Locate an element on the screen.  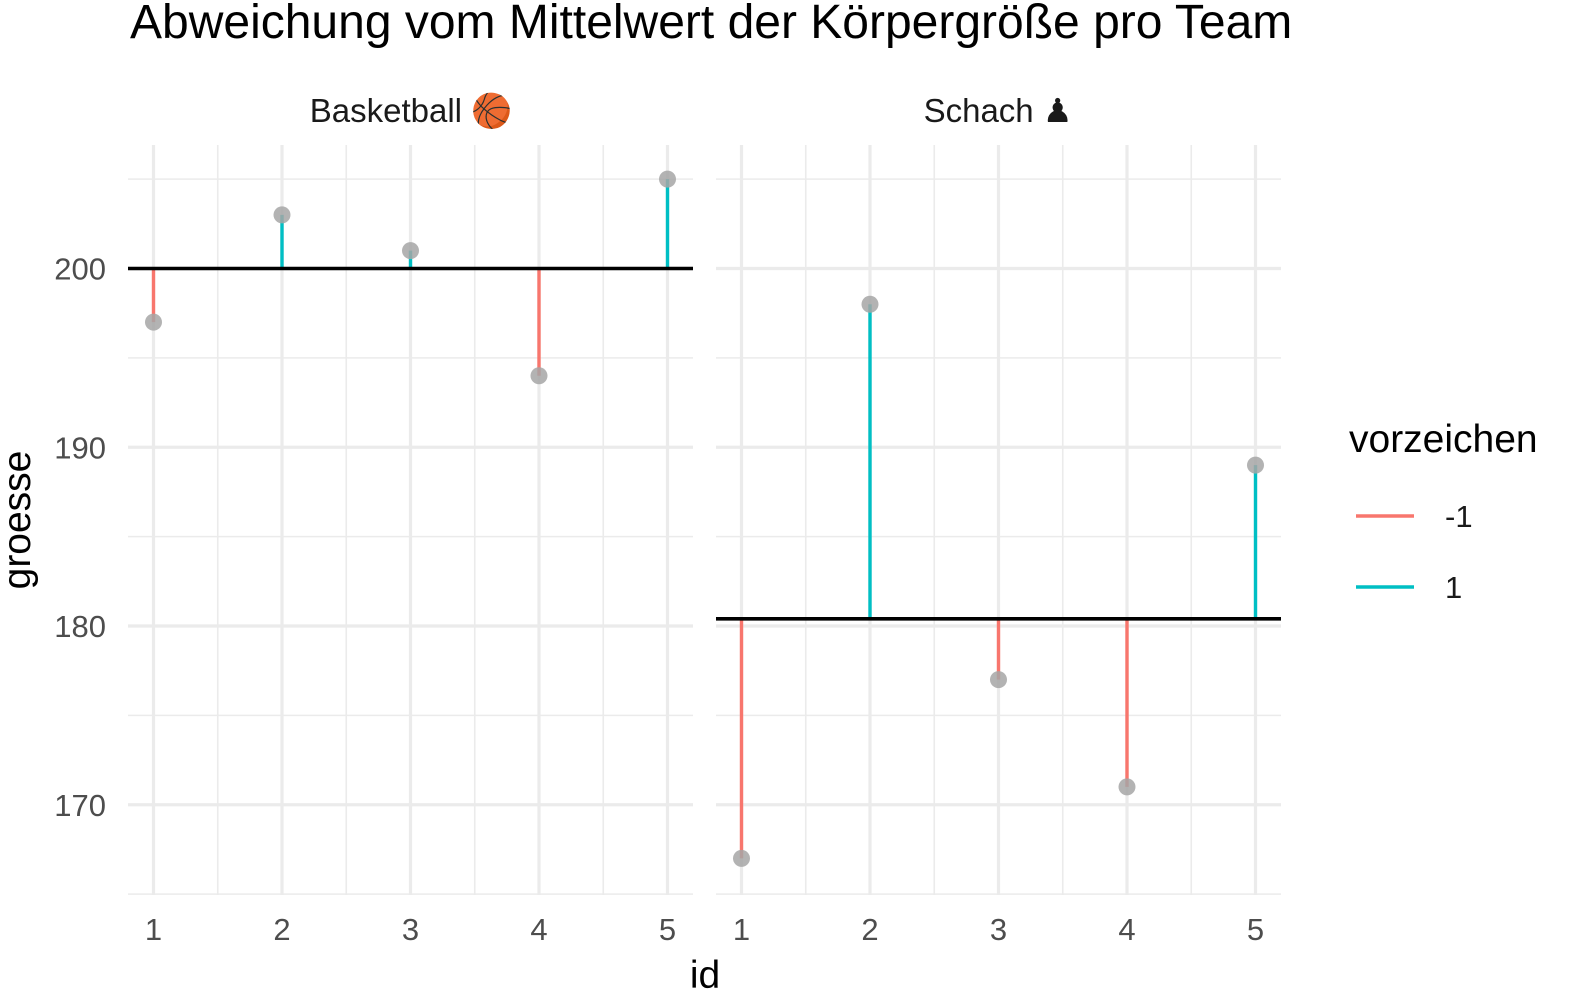
y-tick-label: 180 is located at coordinates (80, 626).